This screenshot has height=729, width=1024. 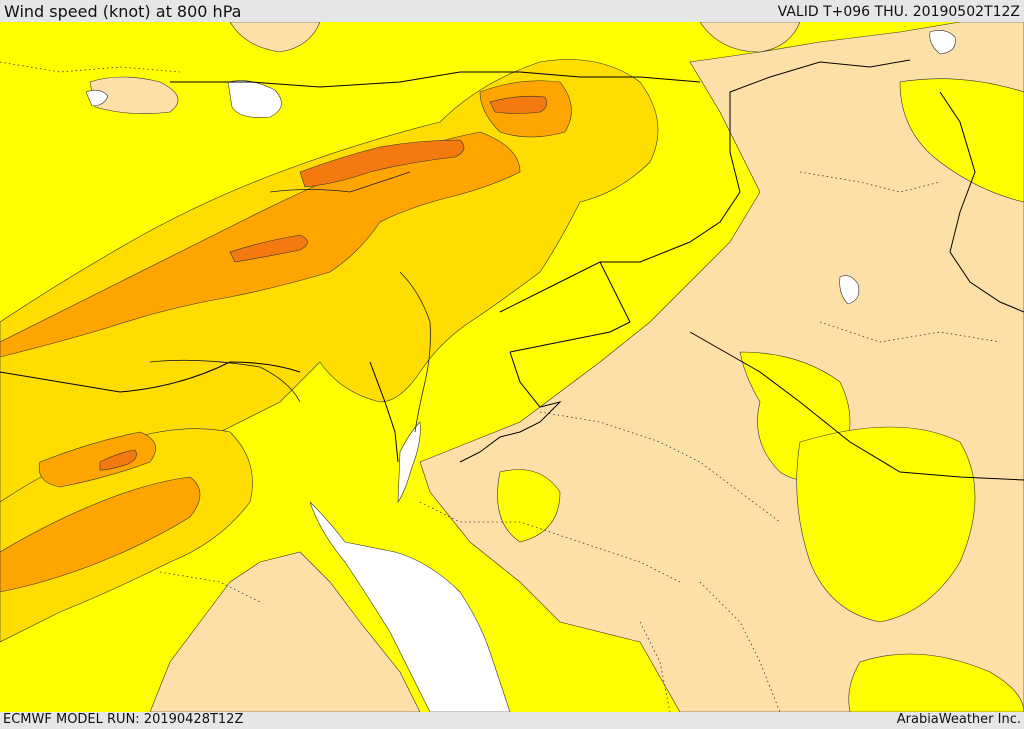 I want to click on map-title: Wind speed (knot) at 800 hPa, so click(x=123, y=11).